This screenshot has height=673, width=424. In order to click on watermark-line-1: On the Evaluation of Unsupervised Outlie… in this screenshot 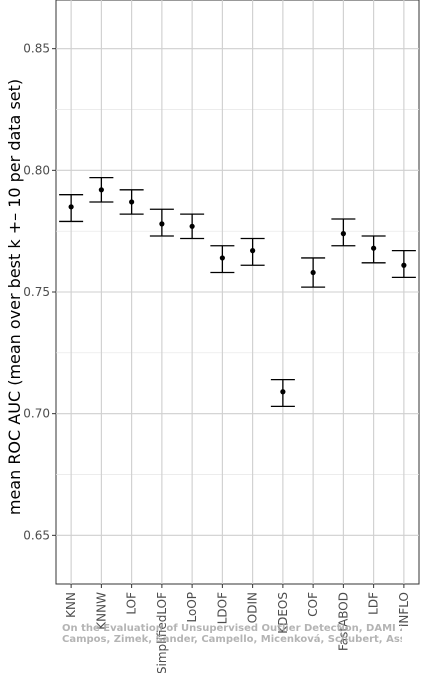, I will do `click(232, 628)`.